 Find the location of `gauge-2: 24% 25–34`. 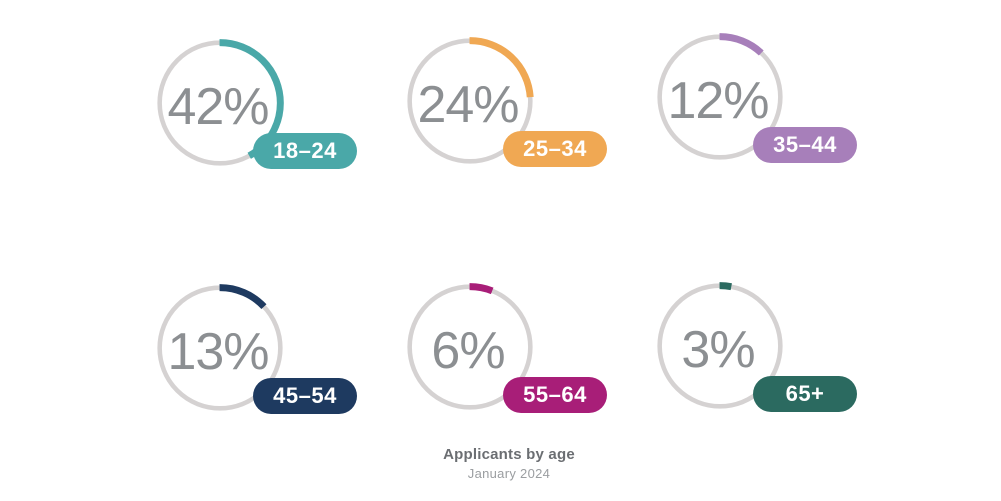

gauge-2: 24% 25–34 is located at coordinates (506, 102).